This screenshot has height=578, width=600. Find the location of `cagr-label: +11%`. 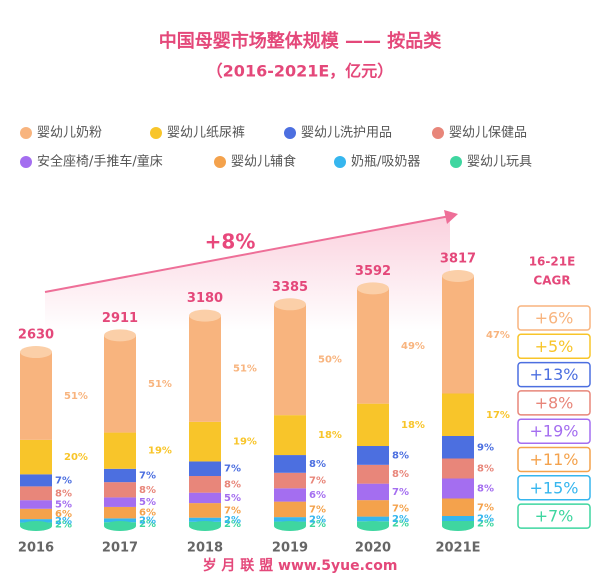

cagr-label: +11% is located at coordinates (554, 459).